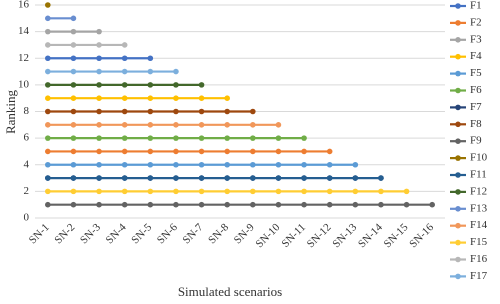 This screenshot has width=500, height=304. What do you see at coordinates (421, 235) in the screenshot?
I see `x-tick-label: SN-16` at bounding box center [421, 235].